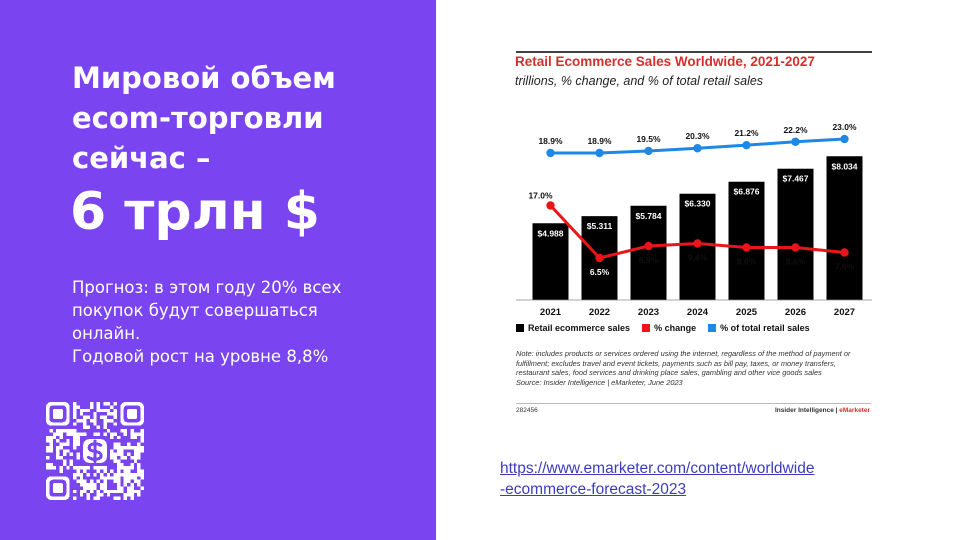 The width and height of the screenshot is (960, 540). What do you see at coordinates (747, 262) in the screenshot?
I see `change-label-2025: 8.6%` at bounding box center [747, 262].